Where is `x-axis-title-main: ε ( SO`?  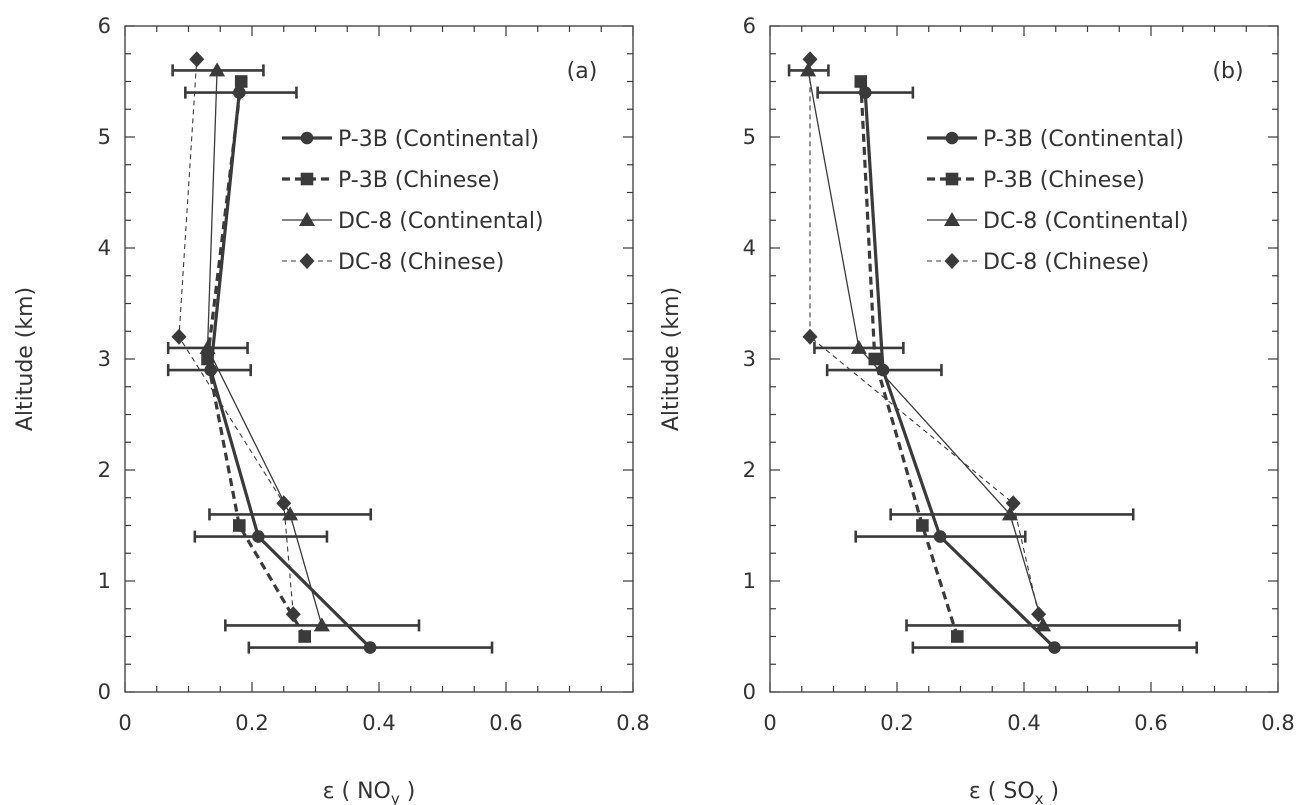 x-axis-title-main: ε ( SO is located at coordinates (1002, 791).